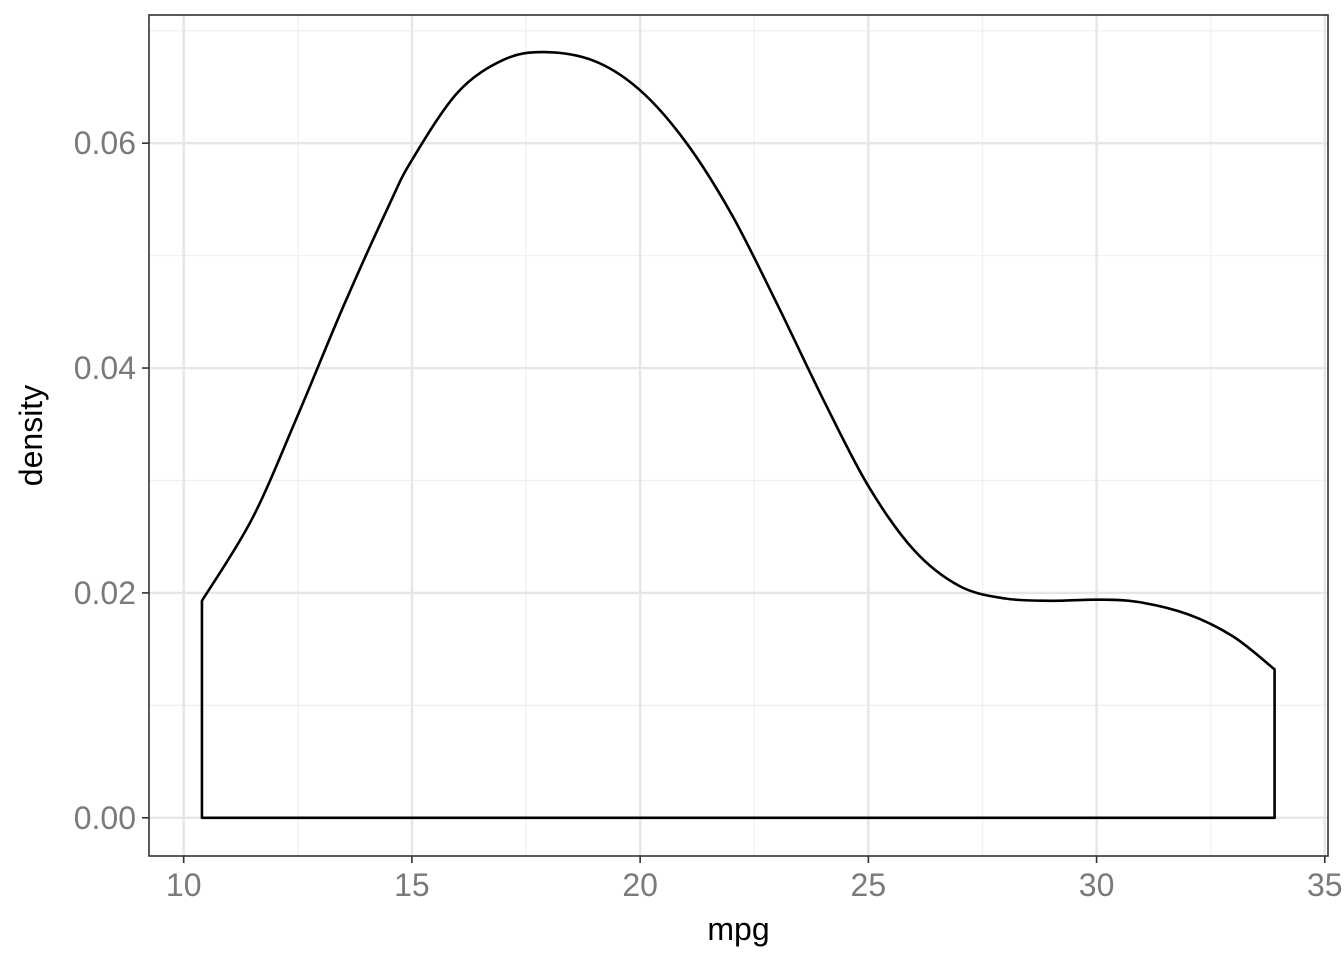  What do you see at coordinates (105, 143) in the screenshot?
I see `y-tick-label: 0.06` at bounding box center [105, 143].